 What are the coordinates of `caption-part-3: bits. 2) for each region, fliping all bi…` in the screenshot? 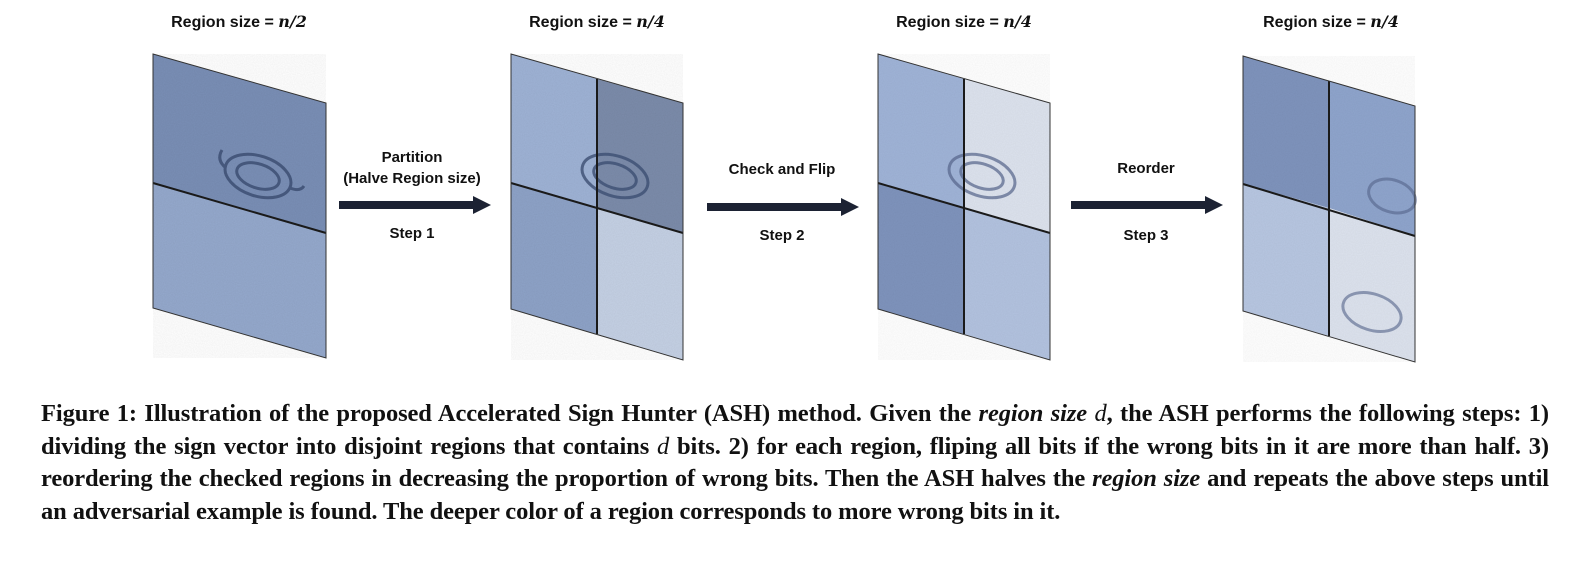 It's located at (795, 462).